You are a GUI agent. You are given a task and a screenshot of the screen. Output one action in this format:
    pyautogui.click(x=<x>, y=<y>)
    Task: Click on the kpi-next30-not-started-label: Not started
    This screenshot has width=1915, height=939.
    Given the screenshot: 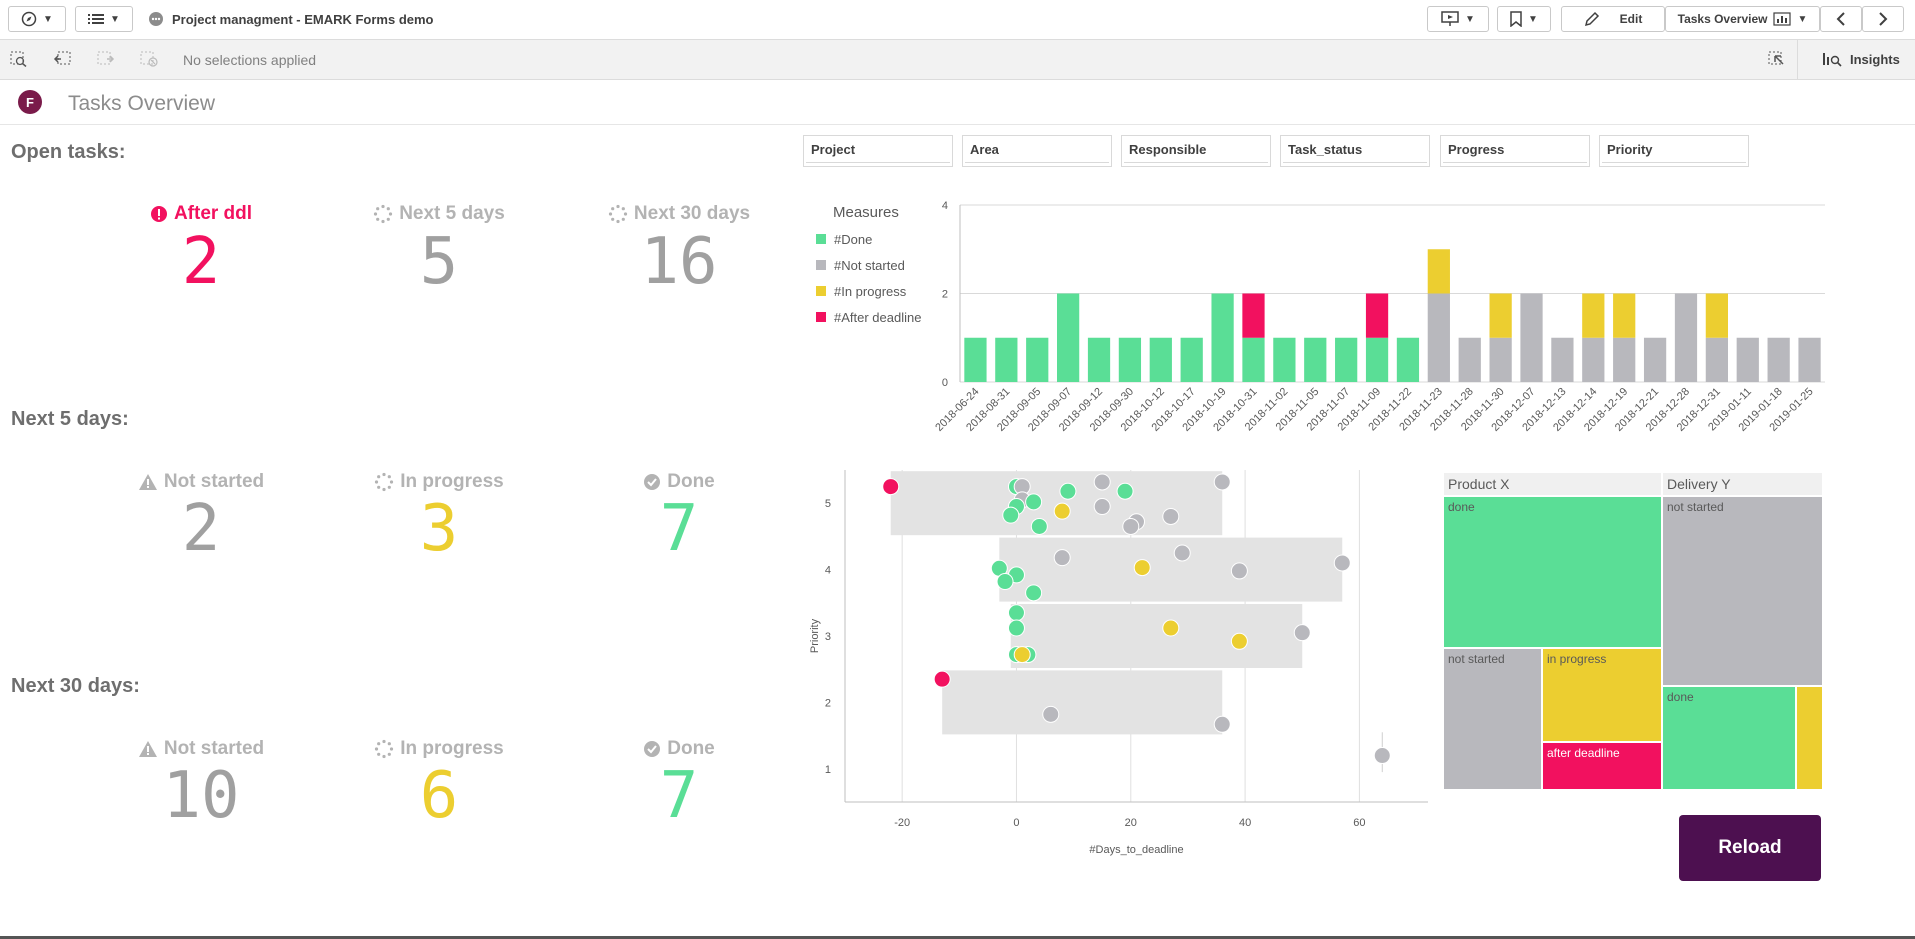 What is the action you would take?
    pyautogui.click(x=201, y=749)
    